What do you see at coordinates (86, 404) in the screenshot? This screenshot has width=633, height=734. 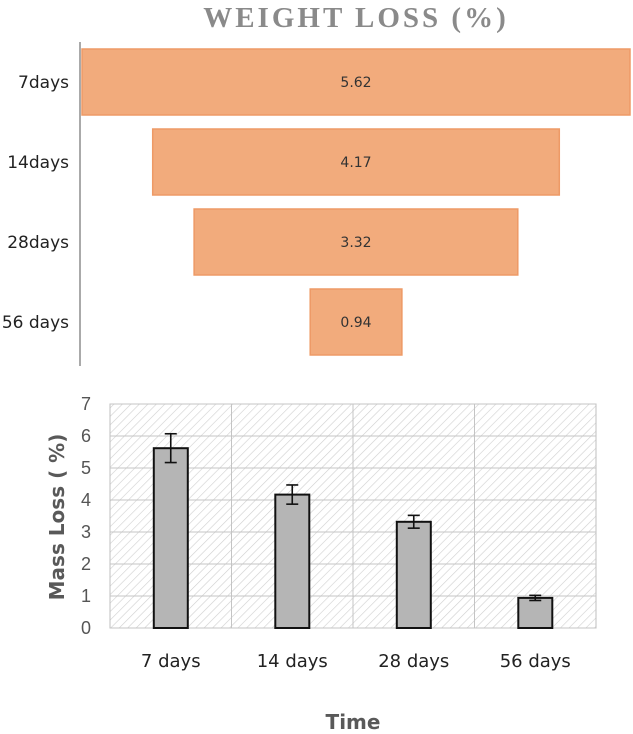 I see `y-tick-label: 7` at bounding box center [86, 404].